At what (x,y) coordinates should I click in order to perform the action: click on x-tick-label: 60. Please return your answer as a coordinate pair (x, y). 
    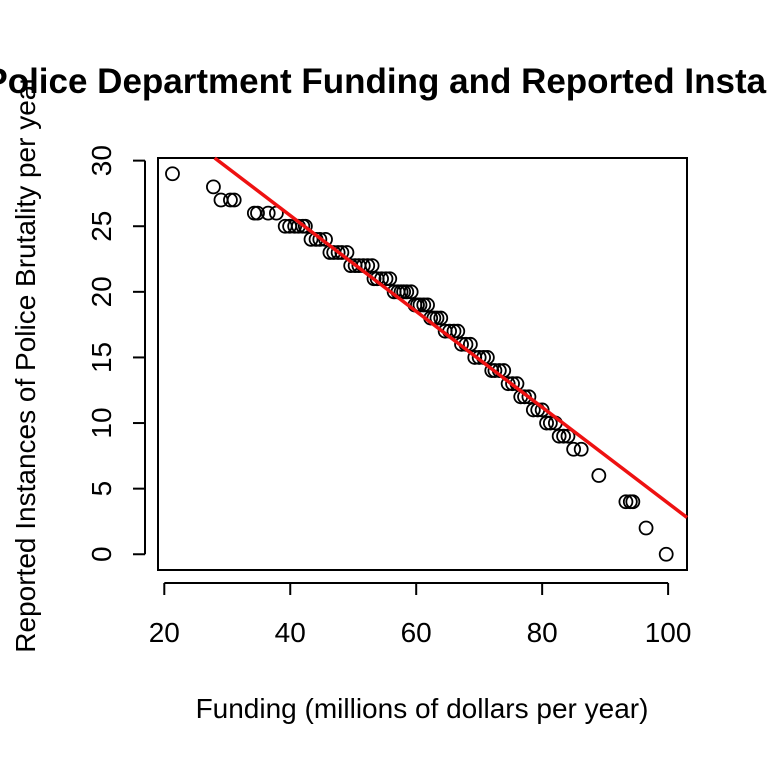
    Looking at the image, I should click on (416, 632).